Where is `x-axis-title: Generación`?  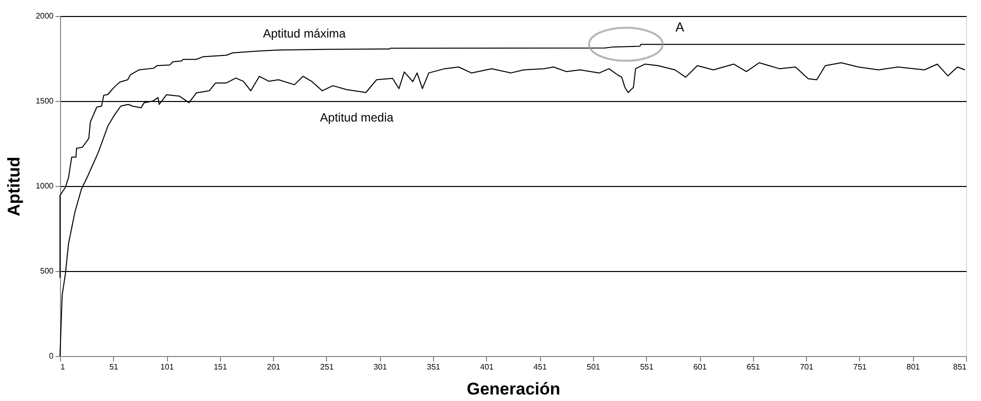
x-axis-title: Generación is located at coordinates (513, 389).